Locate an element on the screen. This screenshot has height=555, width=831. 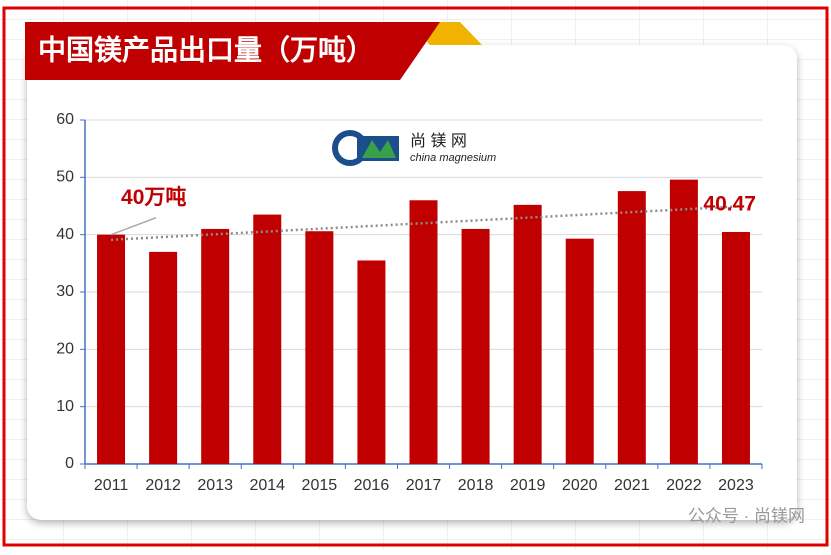
y-tick-label: 40 is located at coordinates (65, 234).